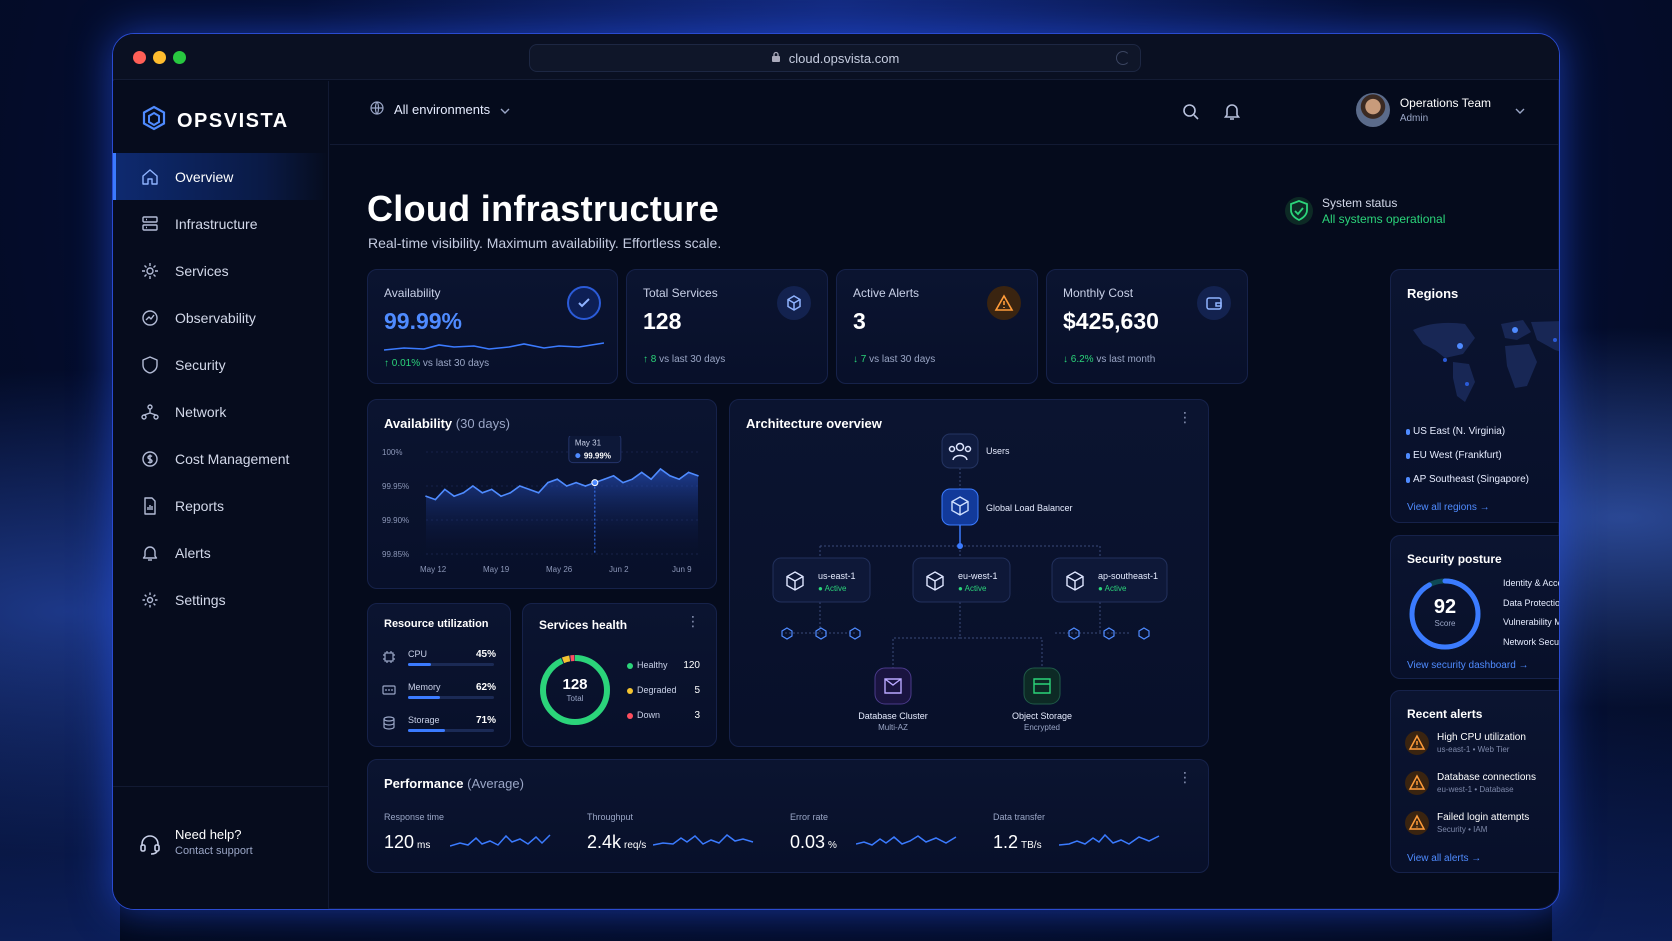  What do you see at coordinates (440, 109) in the screenshot?
I see `environment-selector: All environments` at bounding box center [440, 109].